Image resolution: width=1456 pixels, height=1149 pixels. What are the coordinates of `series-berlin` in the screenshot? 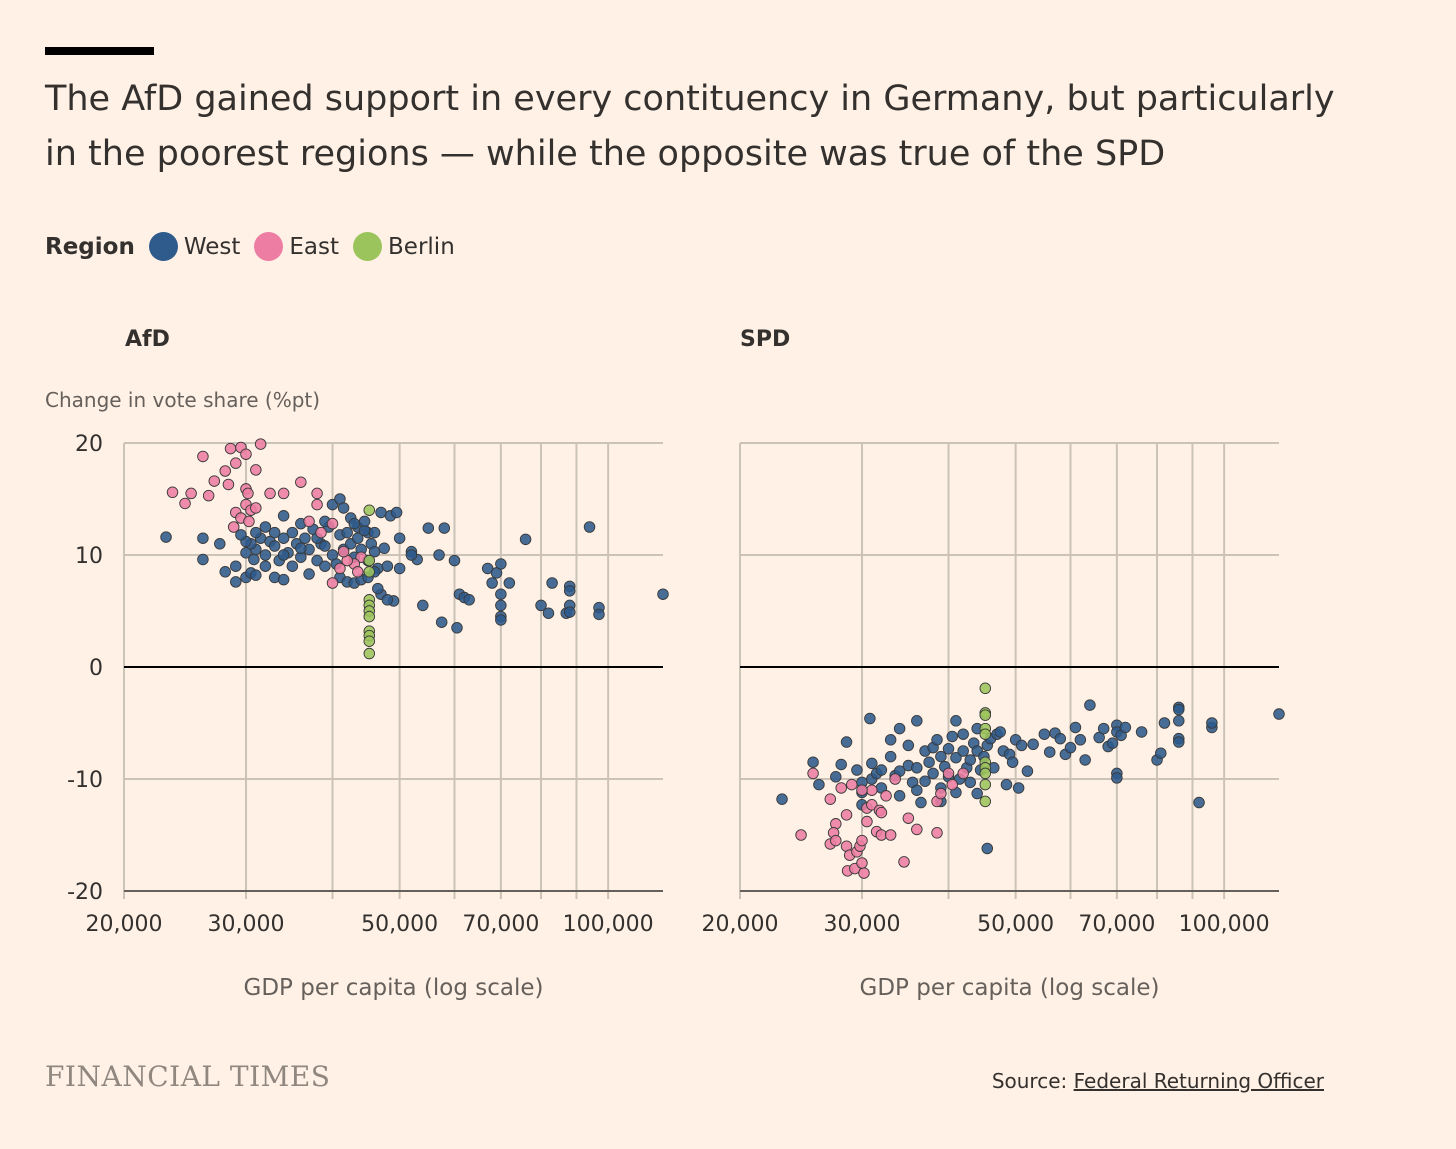 It's located at (369, 582).